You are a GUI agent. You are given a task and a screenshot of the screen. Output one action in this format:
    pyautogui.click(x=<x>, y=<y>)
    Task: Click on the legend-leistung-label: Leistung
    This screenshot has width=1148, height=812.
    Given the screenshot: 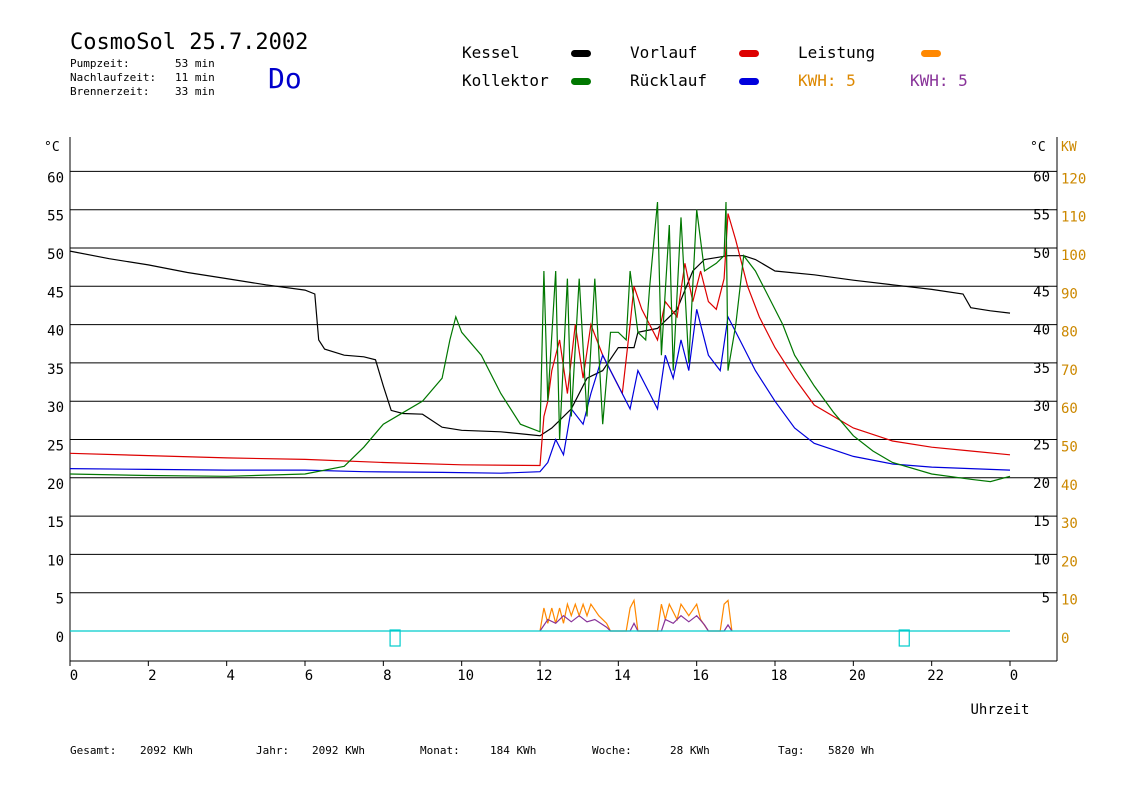 What is the action you would take?
    pyautogui.click(x=837, y=52)
    